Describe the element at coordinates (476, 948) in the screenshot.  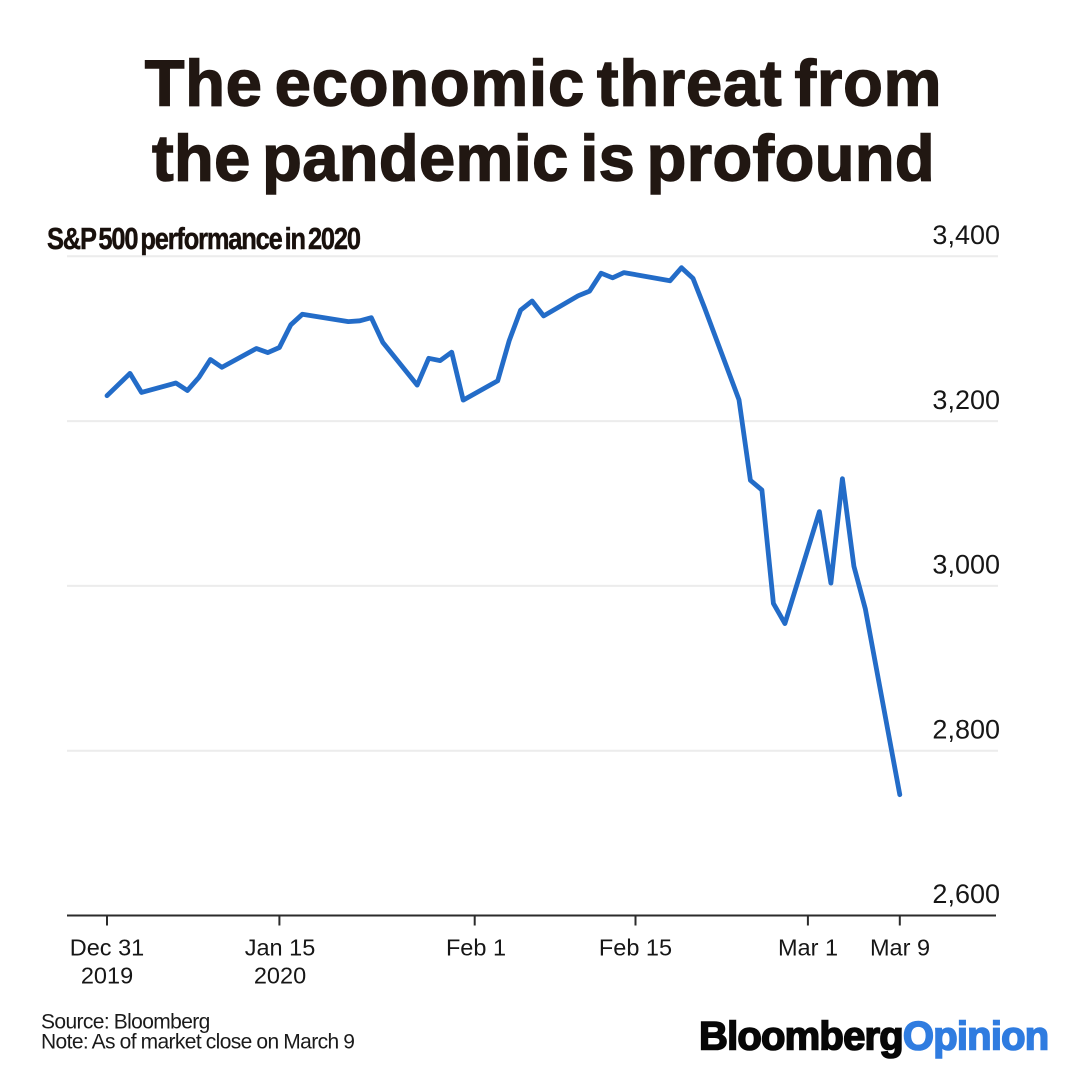
I see `svg-text: Feb 1` at that location.